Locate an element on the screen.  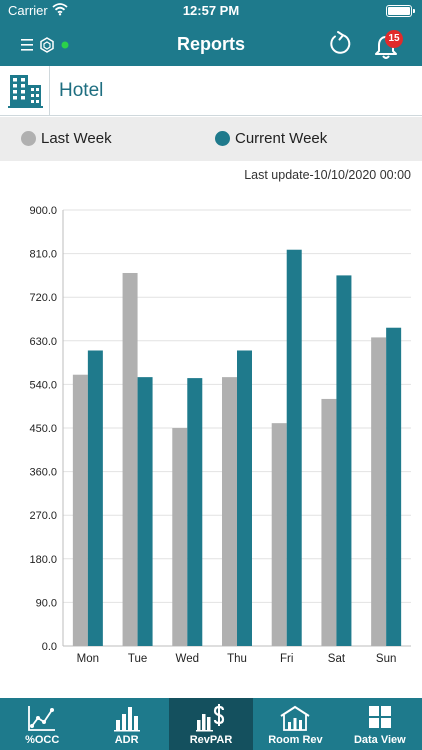
y-tick-label: 90.0 is located at coordinates (46, 603).